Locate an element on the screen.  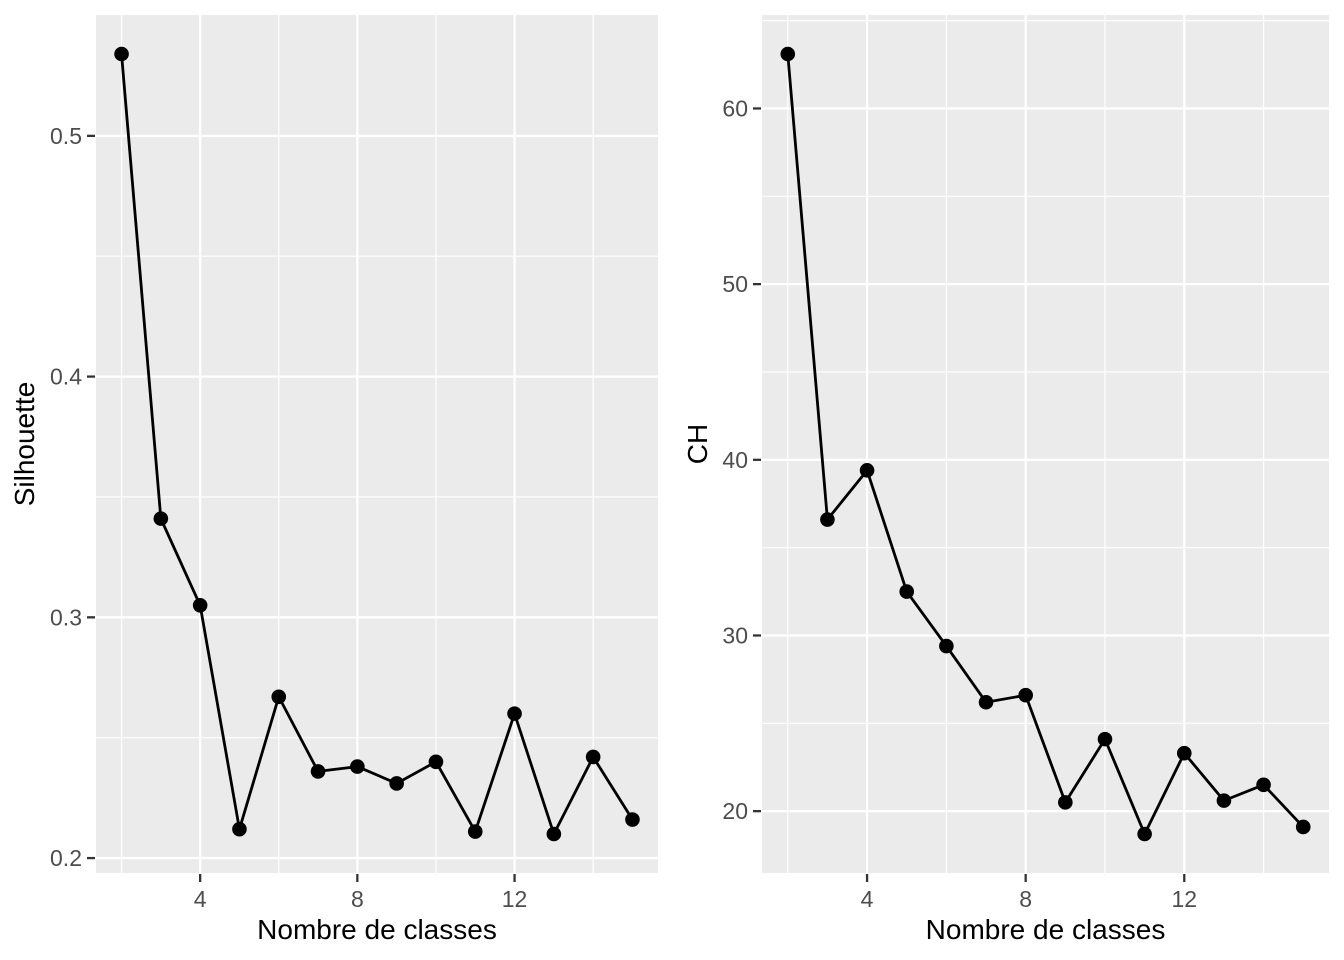
y-axis-tick-label: 0.5 is located at coordinates (66, 136).